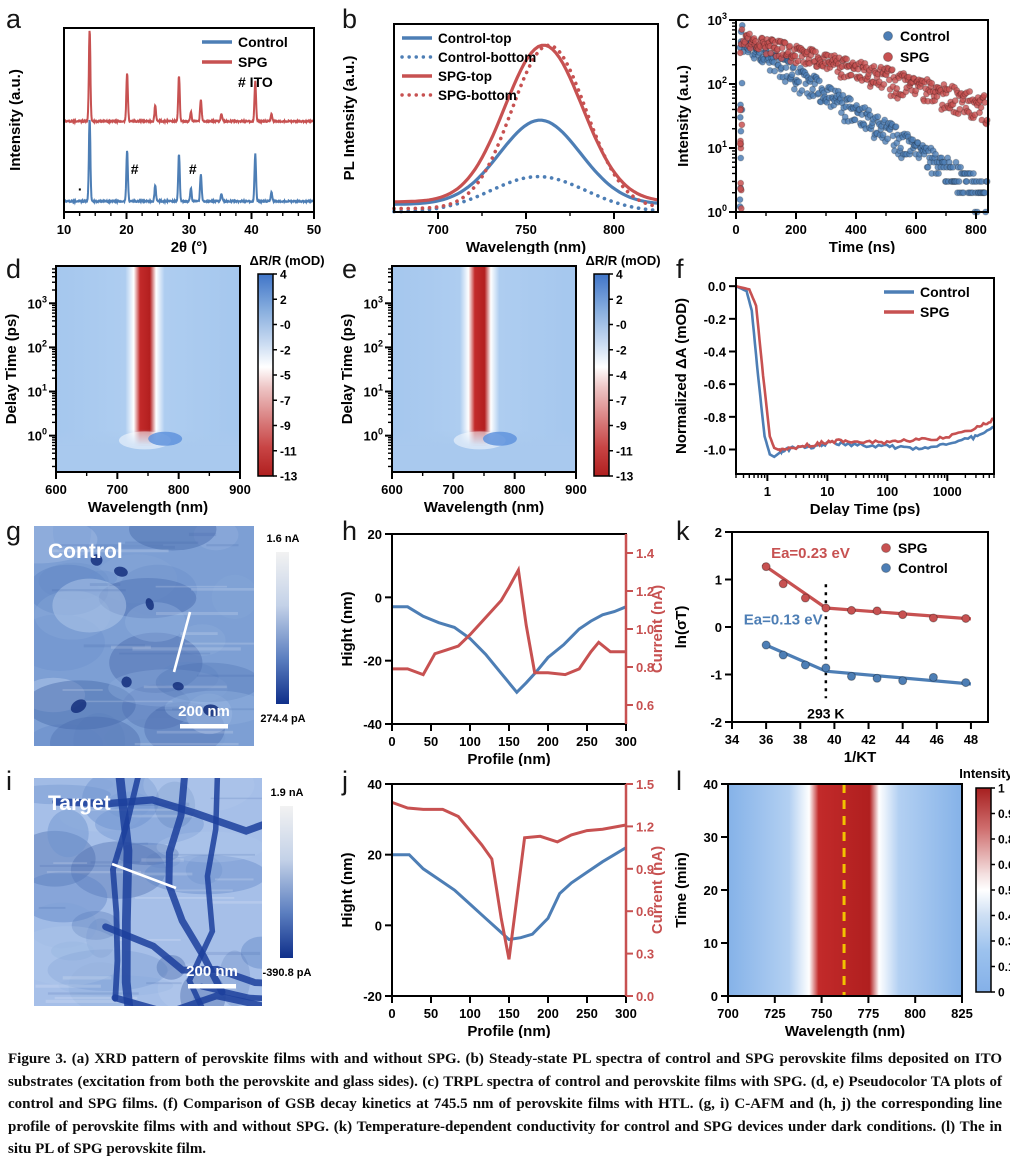 Image resolution: width=1010 pixels, height=1174 pixels. What do you see at coordinates (681, 376) in the screenshot?
I see `y-axis-label: Normalized ΔA (mOD)` at bounding box center [681, 376].